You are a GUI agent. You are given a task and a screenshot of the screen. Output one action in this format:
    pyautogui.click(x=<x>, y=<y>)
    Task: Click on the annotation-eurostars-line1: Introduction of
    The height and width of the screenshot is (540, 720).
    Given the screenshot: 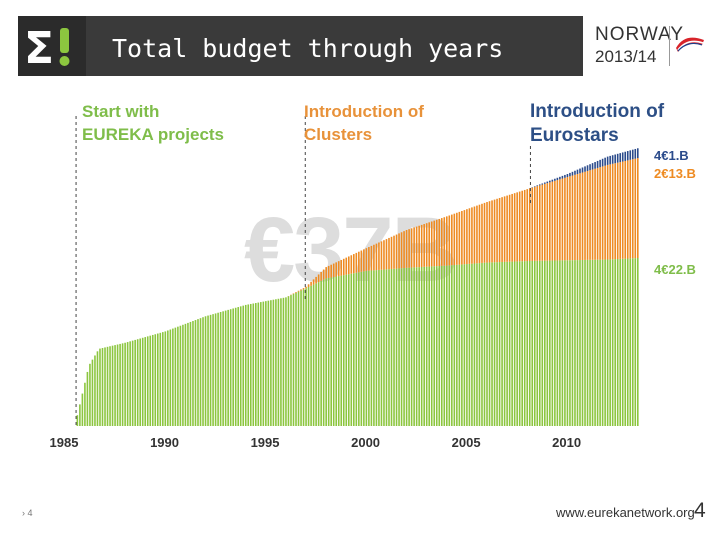 What is the action you would take?
    pyautogui.click(x=597, y=111)
    